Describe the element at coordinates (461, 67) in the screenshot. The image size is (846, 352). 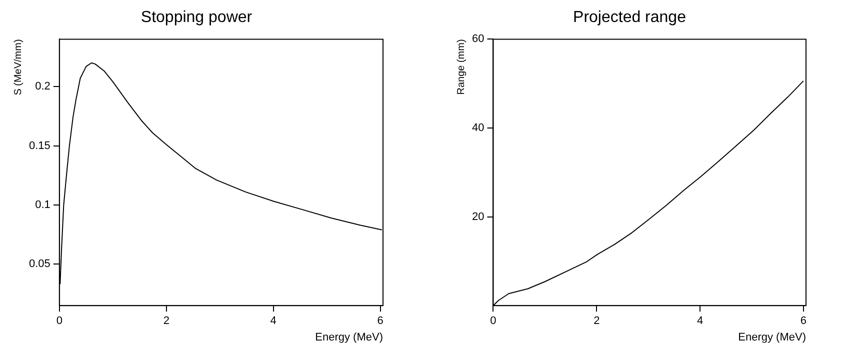
I see `y-axis-title: Range (mm)` at that location.